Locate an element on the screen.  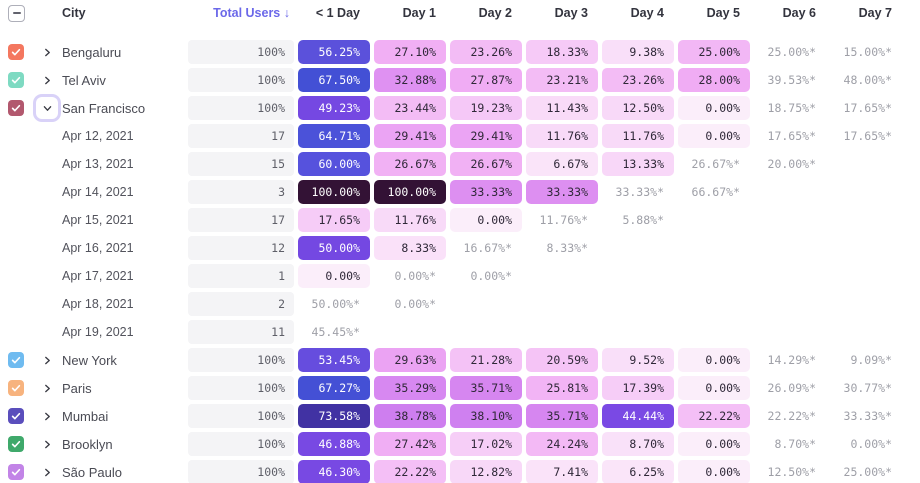
retention-cell: 67.27% is located at coordinates (334, 388).